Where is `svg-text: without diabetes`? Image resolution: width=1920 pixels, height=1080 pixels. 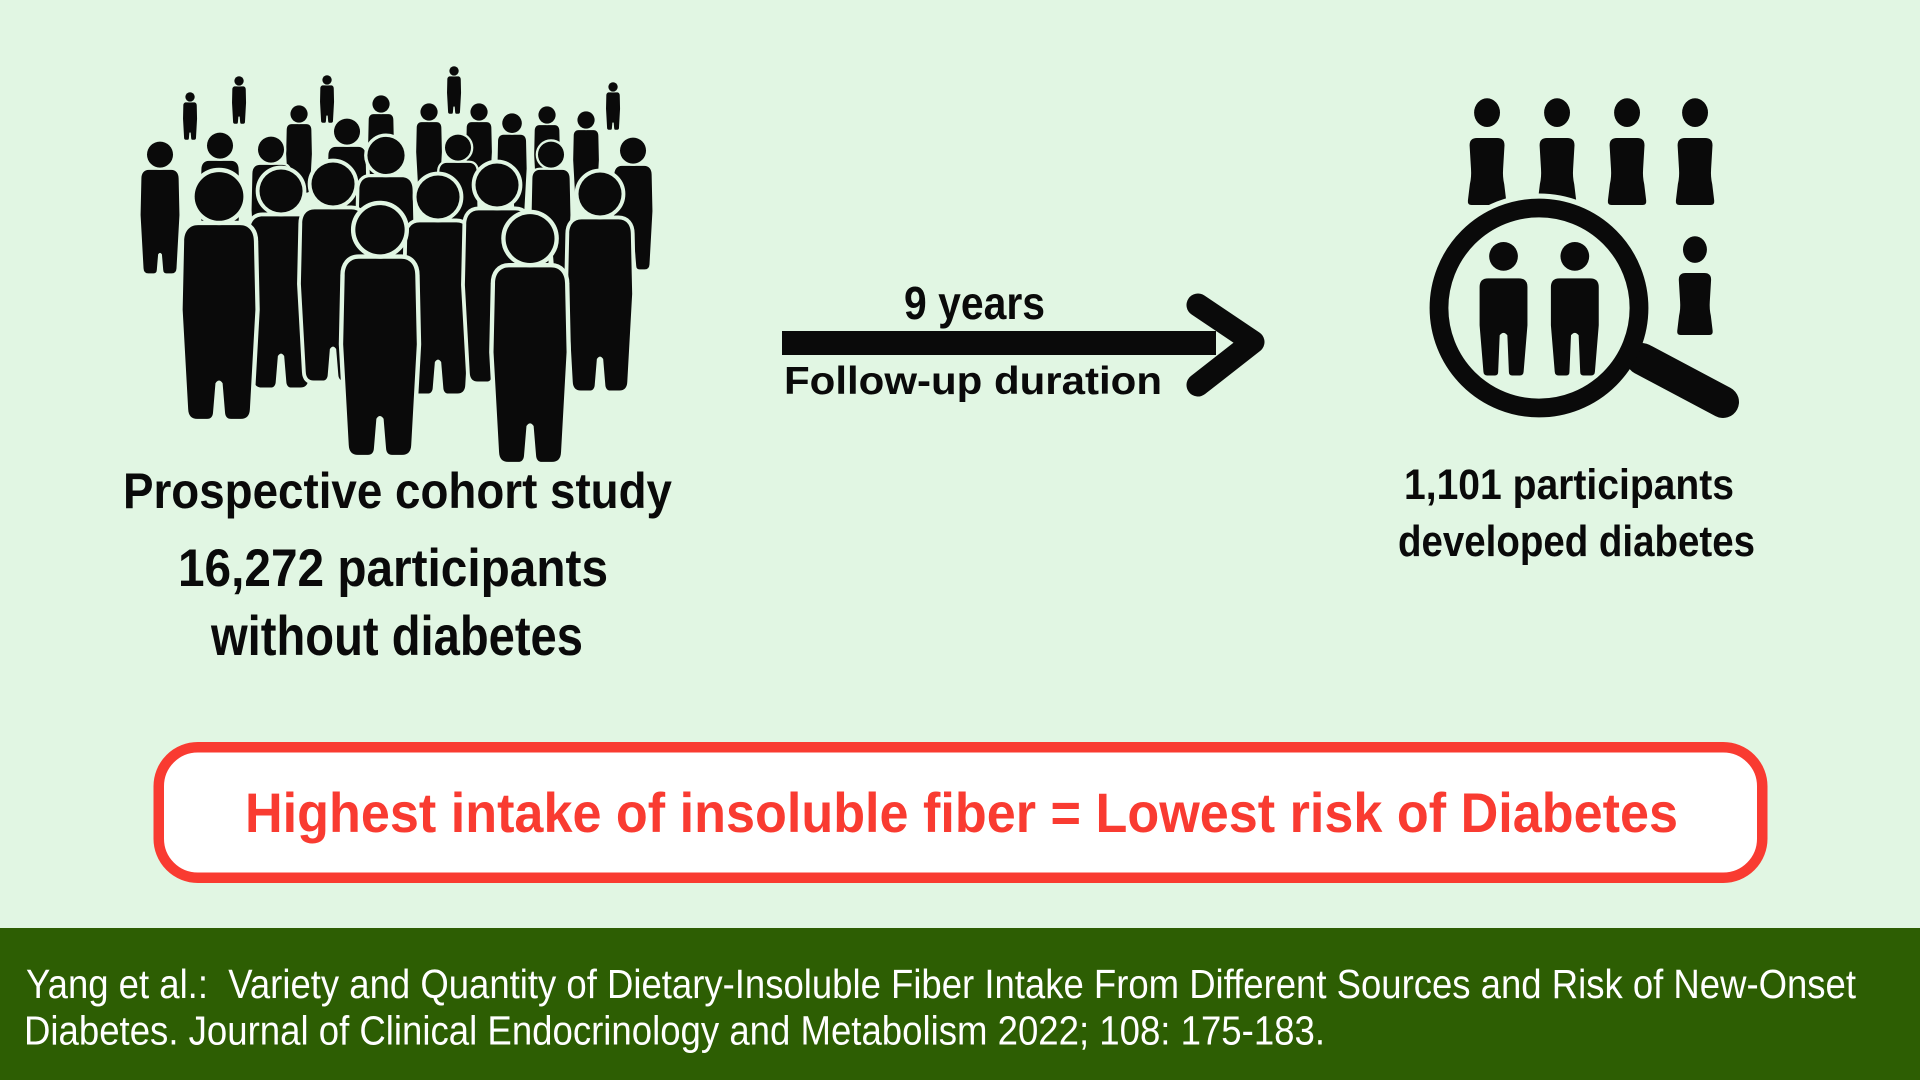
svg-text: without diabetes is located at coordinates (396, 635).